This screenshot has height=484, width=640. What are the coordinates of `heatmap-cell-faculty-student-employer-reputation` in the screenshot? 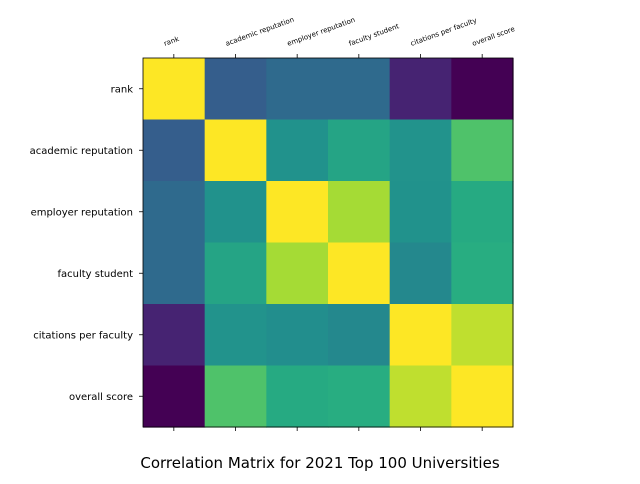 It's located at (297, 273).